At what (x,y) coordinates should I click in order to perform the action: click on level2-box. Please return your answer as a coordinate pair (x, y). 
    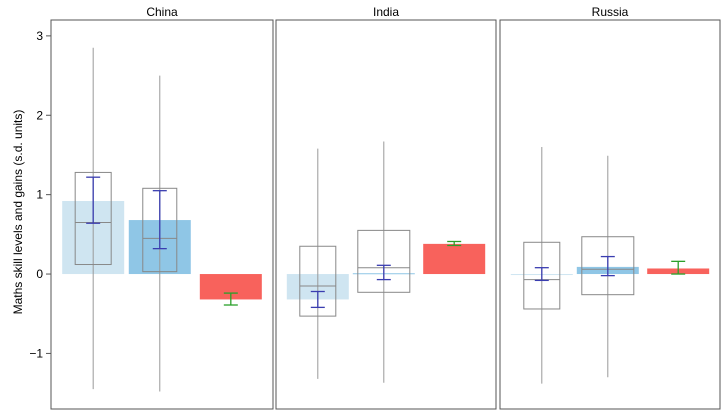
    Looking at the image, I should click on (384, 262).